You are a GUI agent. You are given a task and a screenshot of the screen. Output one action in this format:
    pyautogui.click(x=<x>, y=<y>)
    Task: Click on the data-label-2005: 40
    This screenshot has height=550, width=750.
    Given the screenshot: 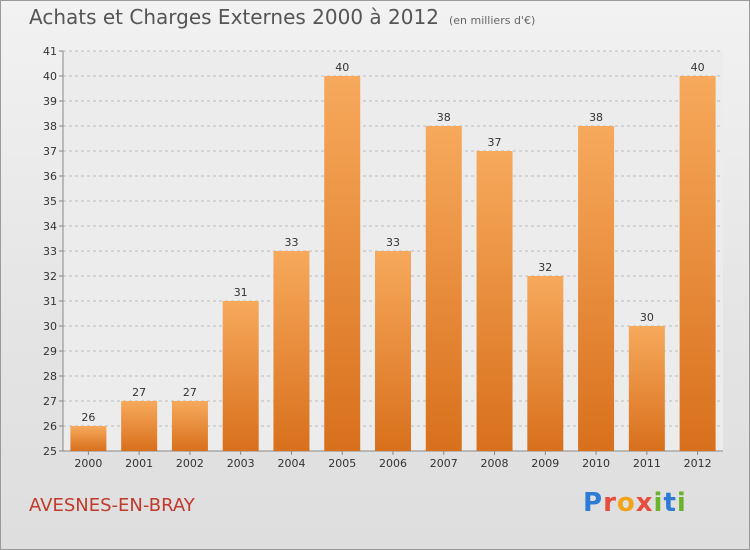 What is the action you would take?
    pyautogui.click(x=342, y=67)
    